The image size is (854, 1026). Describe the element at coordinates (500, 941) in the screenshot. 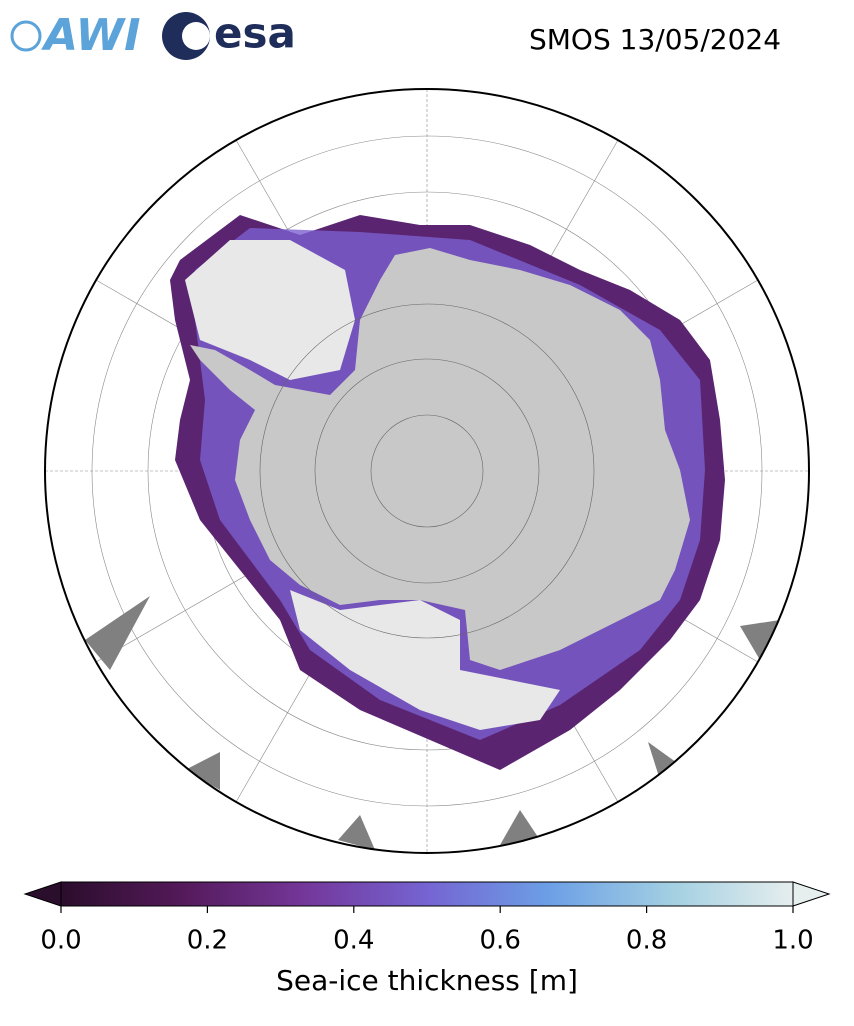

I see `colorbar-tick-label: 0.6` at that location.